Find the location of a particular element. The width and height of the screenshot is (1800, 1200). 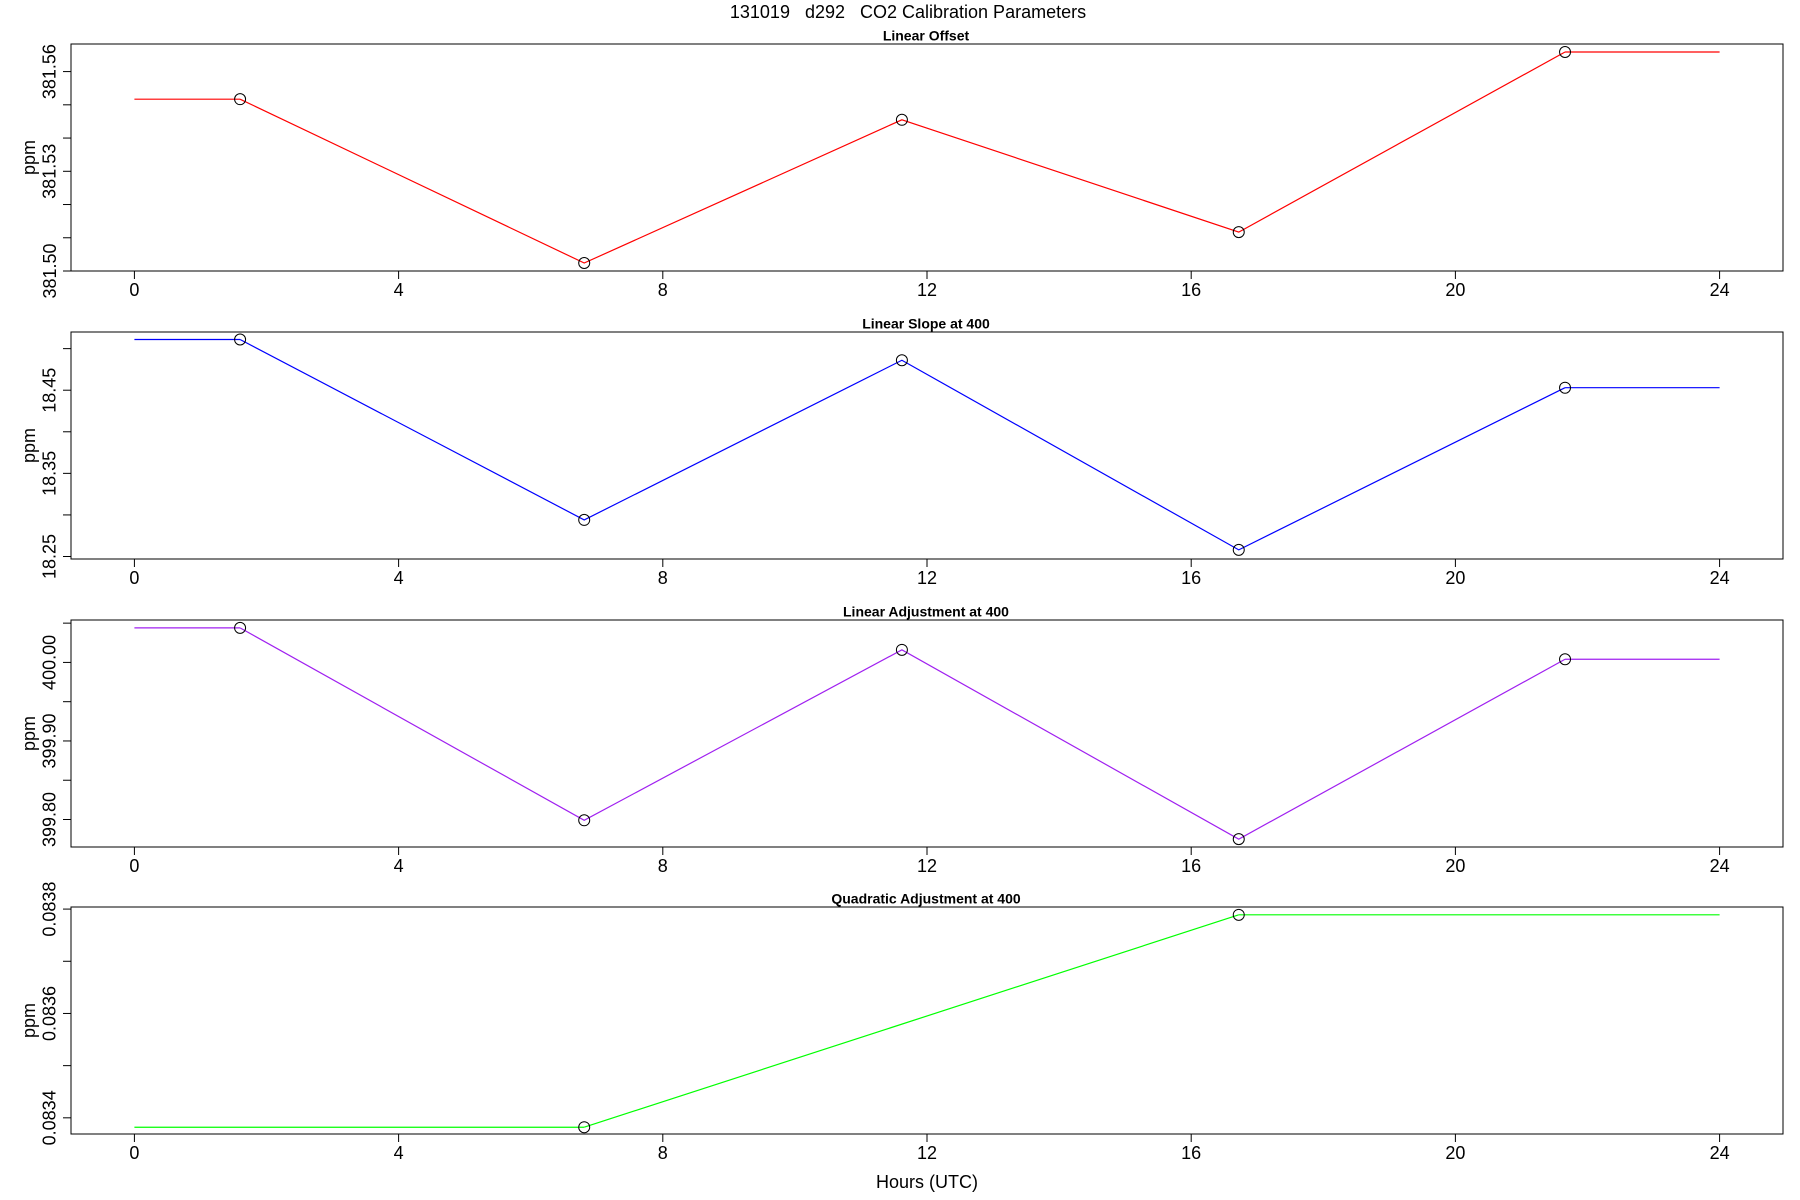

y-tick-label: 381.56 is located at coordinates (50, 71).